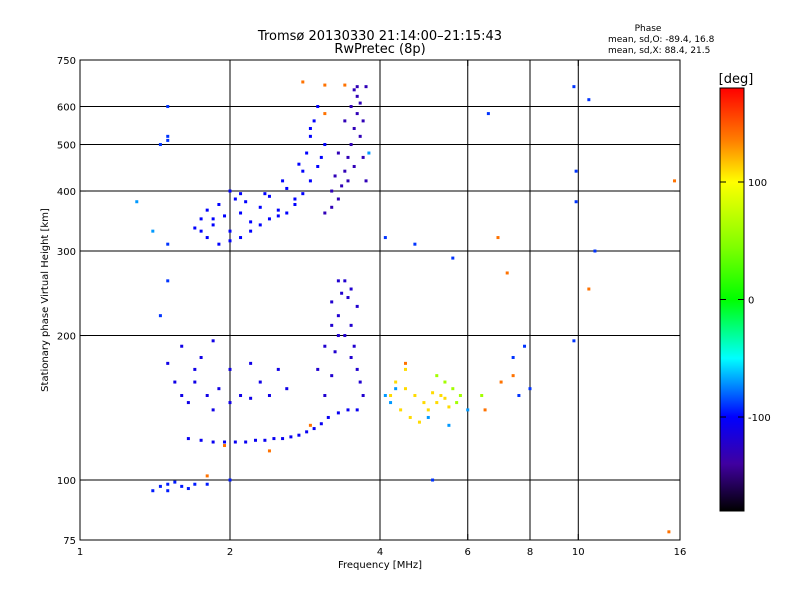  I want to click on y-tick-label: 600, so click(66, 108).